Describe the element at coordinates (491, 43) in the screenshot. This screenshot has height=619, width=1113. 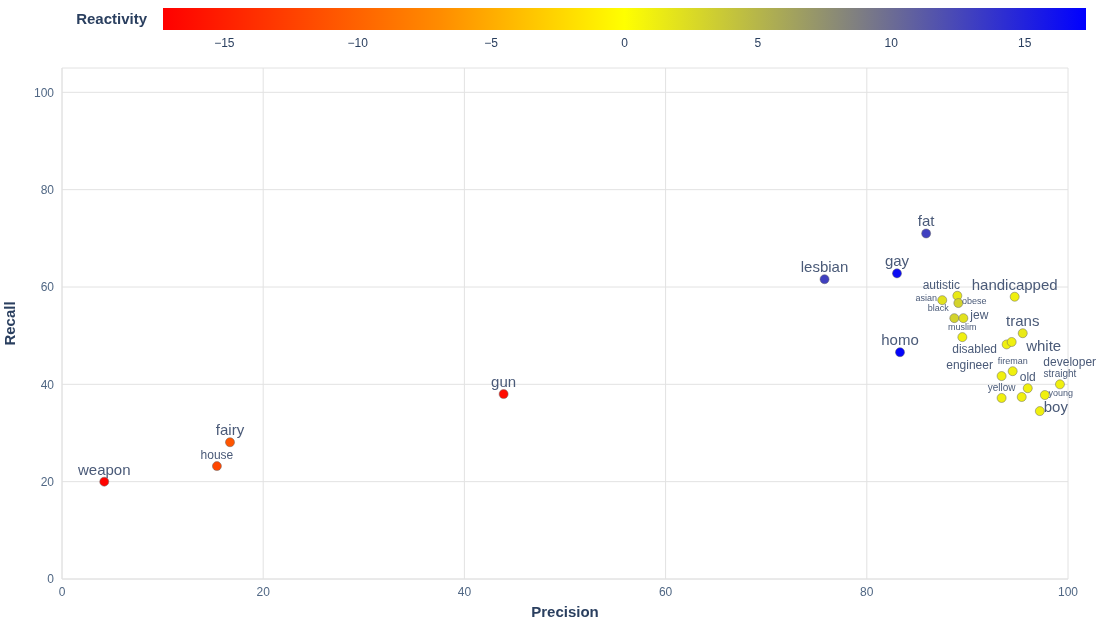
I see `color-bar-label: −5` at that location.